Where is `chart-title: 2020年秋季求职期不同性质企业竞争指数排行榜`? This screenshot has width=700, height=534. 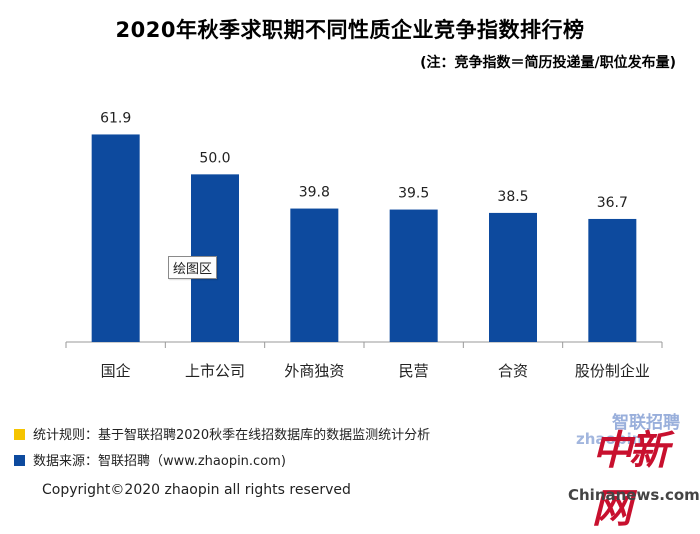 chart-title: 2020年秋季求职期不同性质企业竞争指数排行榜 is located at coordinates (350, 30).